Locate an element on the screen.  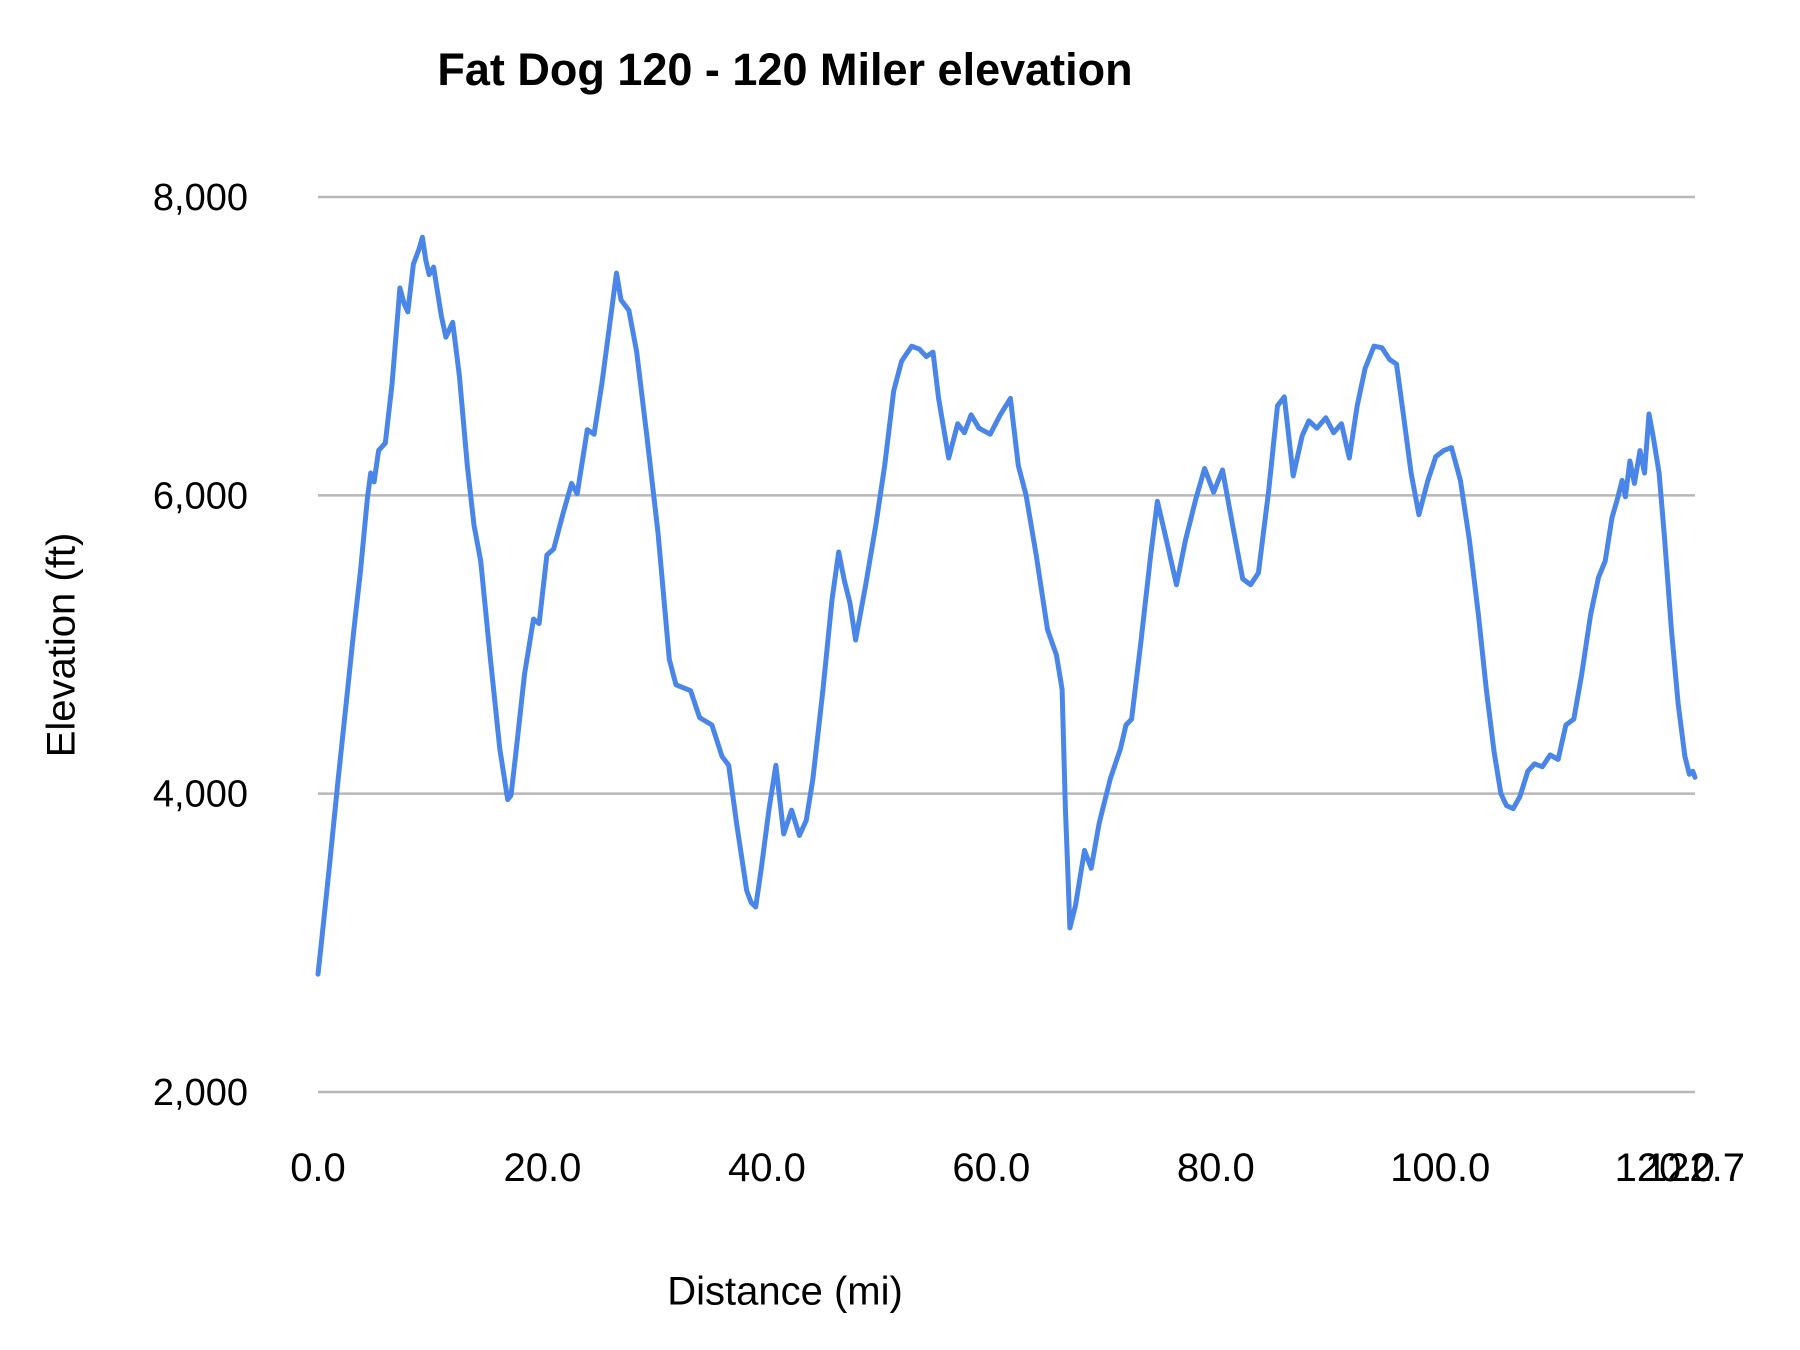
x-axis-title: Distance (mi) is located at coordinates (785, 1291).